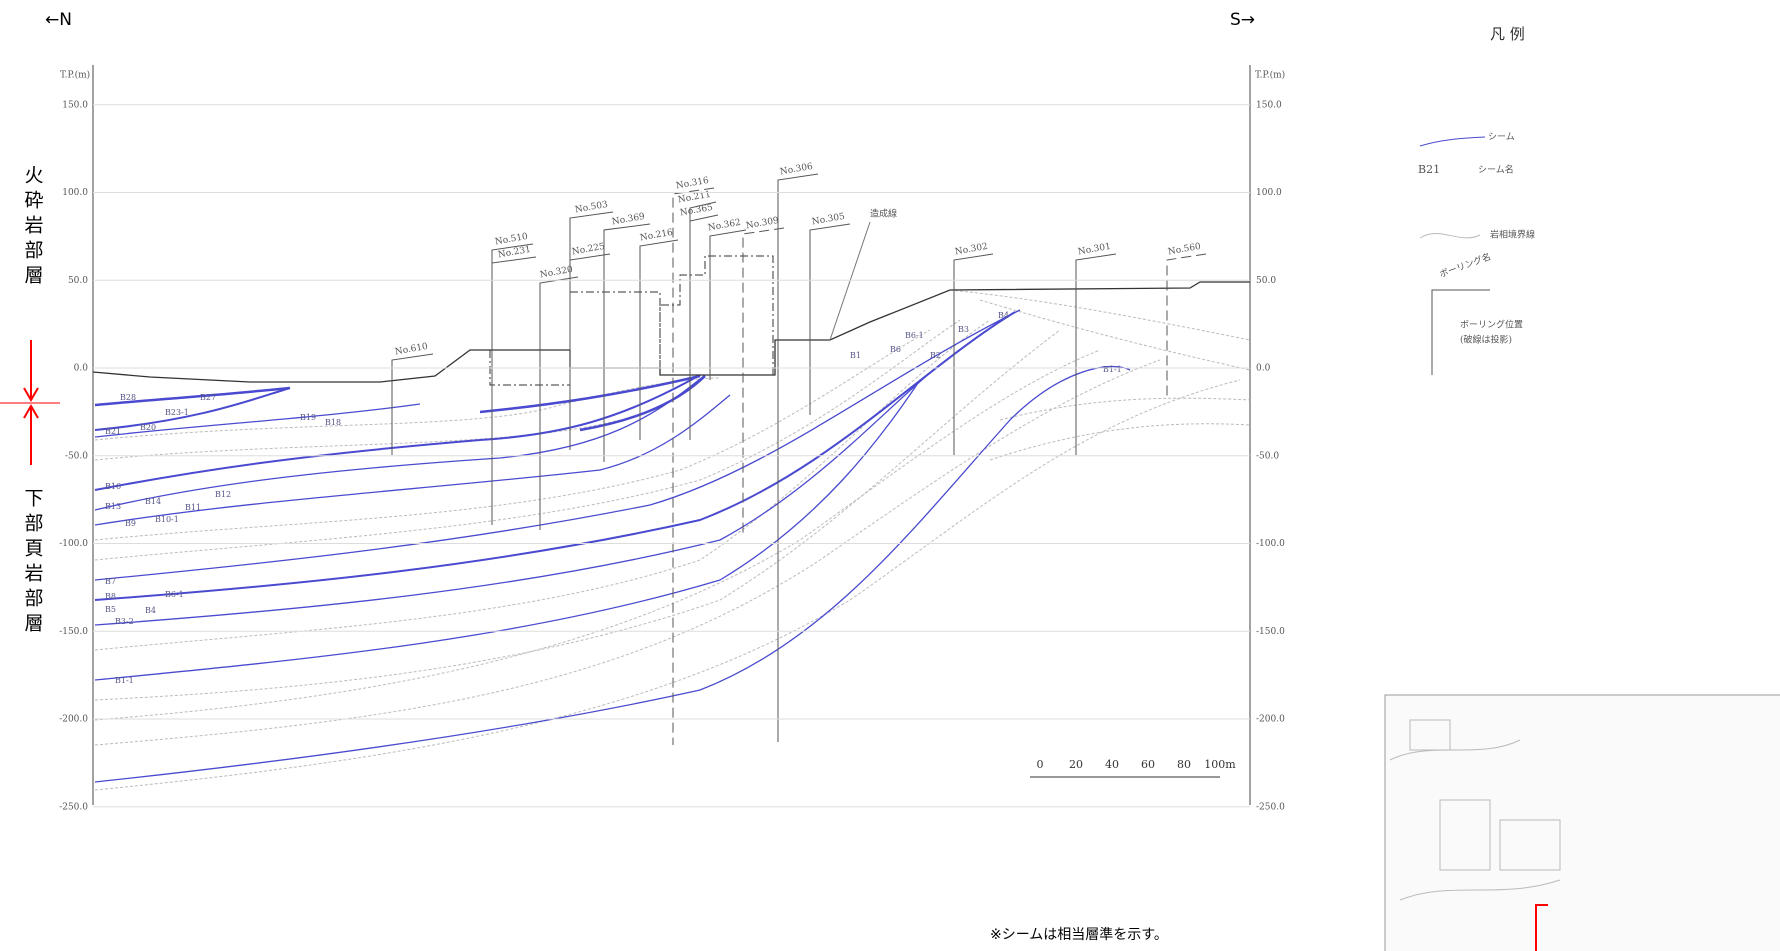 The image size is (1780, 951). Describe the element at coordinates (110, 609) in the screenshot. I see `seam-label: B5` at that location.